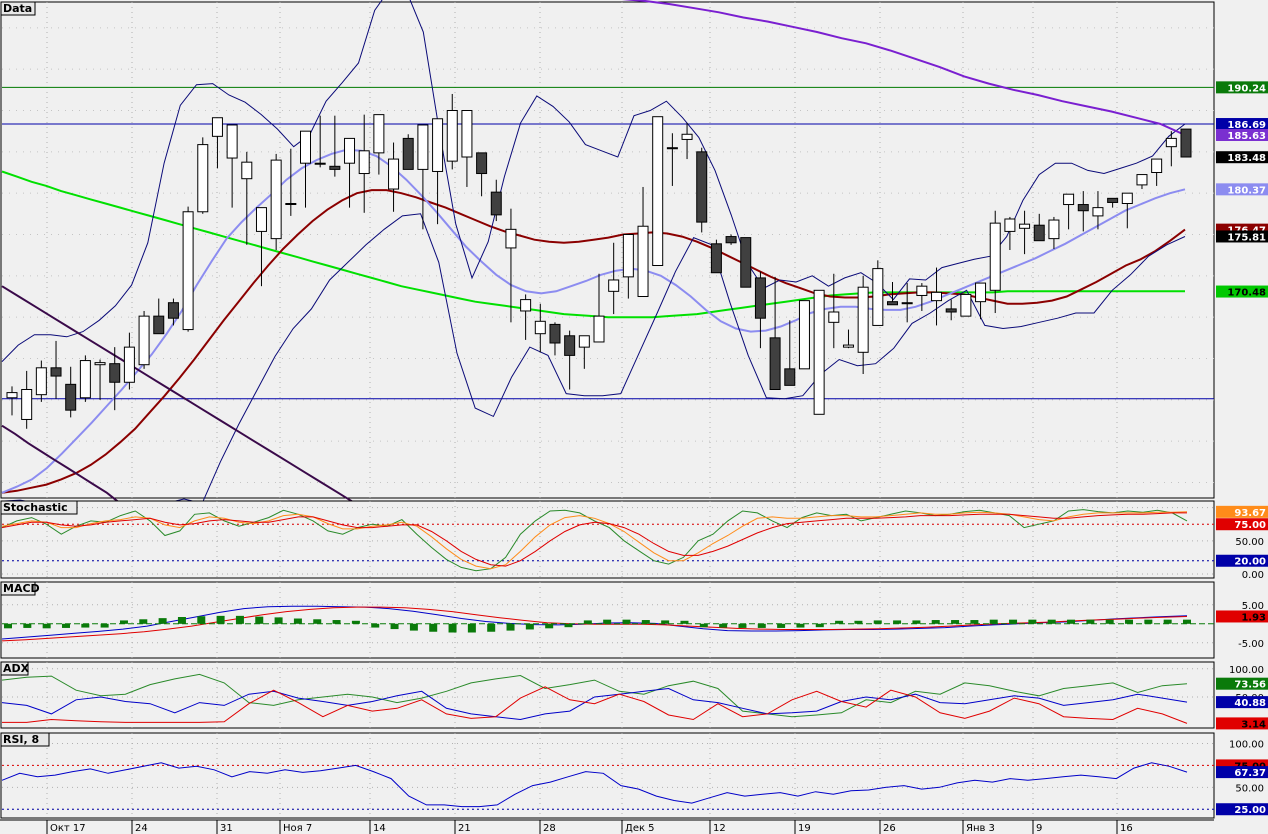  Describe the element at coordinates (1250, 703) in the screenshot. I see `value-badge-label: 40.88` at that location.